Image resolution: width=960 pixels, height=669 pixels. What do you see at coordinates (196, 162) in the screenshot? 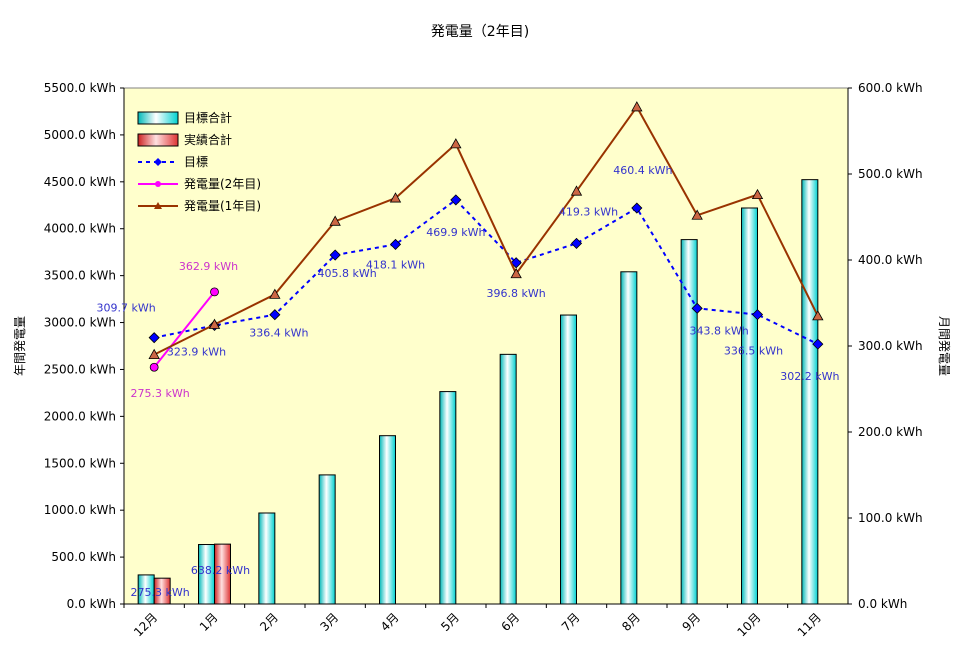
I see `legend-label: 目標` at bounding box center [196, 162].